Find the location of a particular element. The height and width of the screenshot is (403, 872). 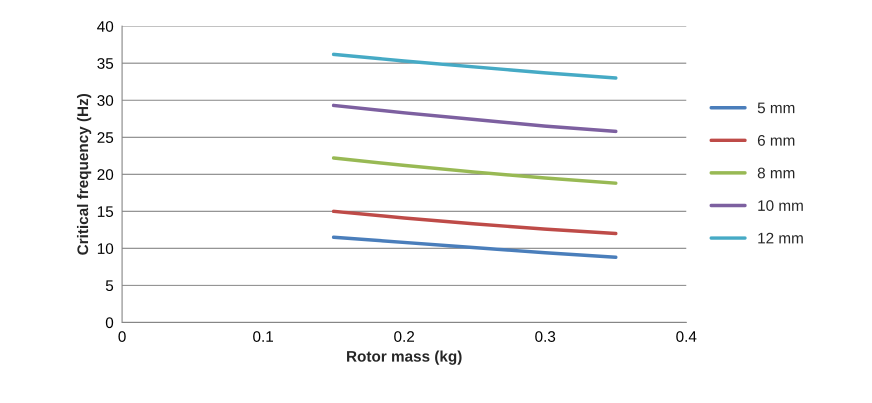

x-tick-label: 0.2 is located at coordinates (404, 336).